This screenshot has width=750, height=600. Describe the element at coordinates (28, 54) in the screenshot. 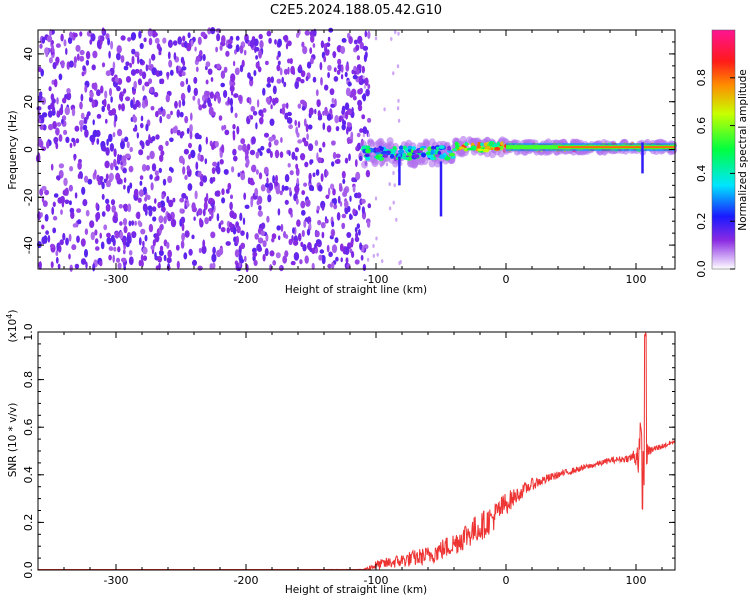

I see `y-tick-label: 40` at that location.